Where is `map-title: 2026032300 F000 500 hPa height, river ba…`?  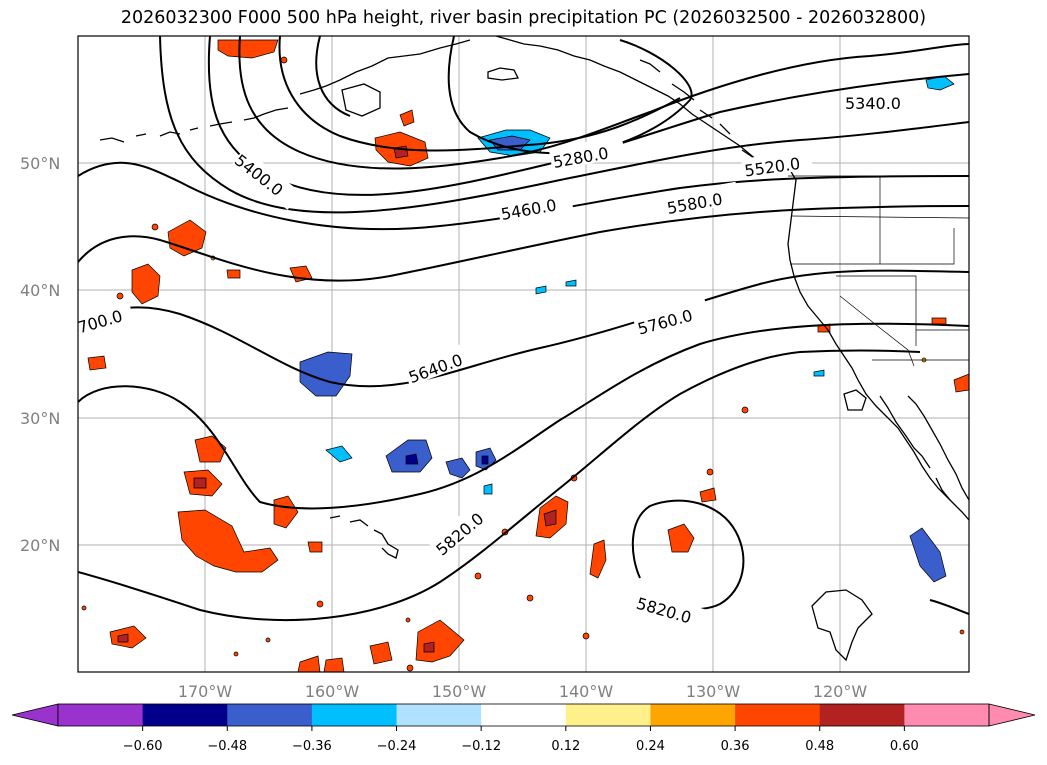 map-title: 2026032300 F000 500 hPa height, river ba… is located at coordinates (523, 18).